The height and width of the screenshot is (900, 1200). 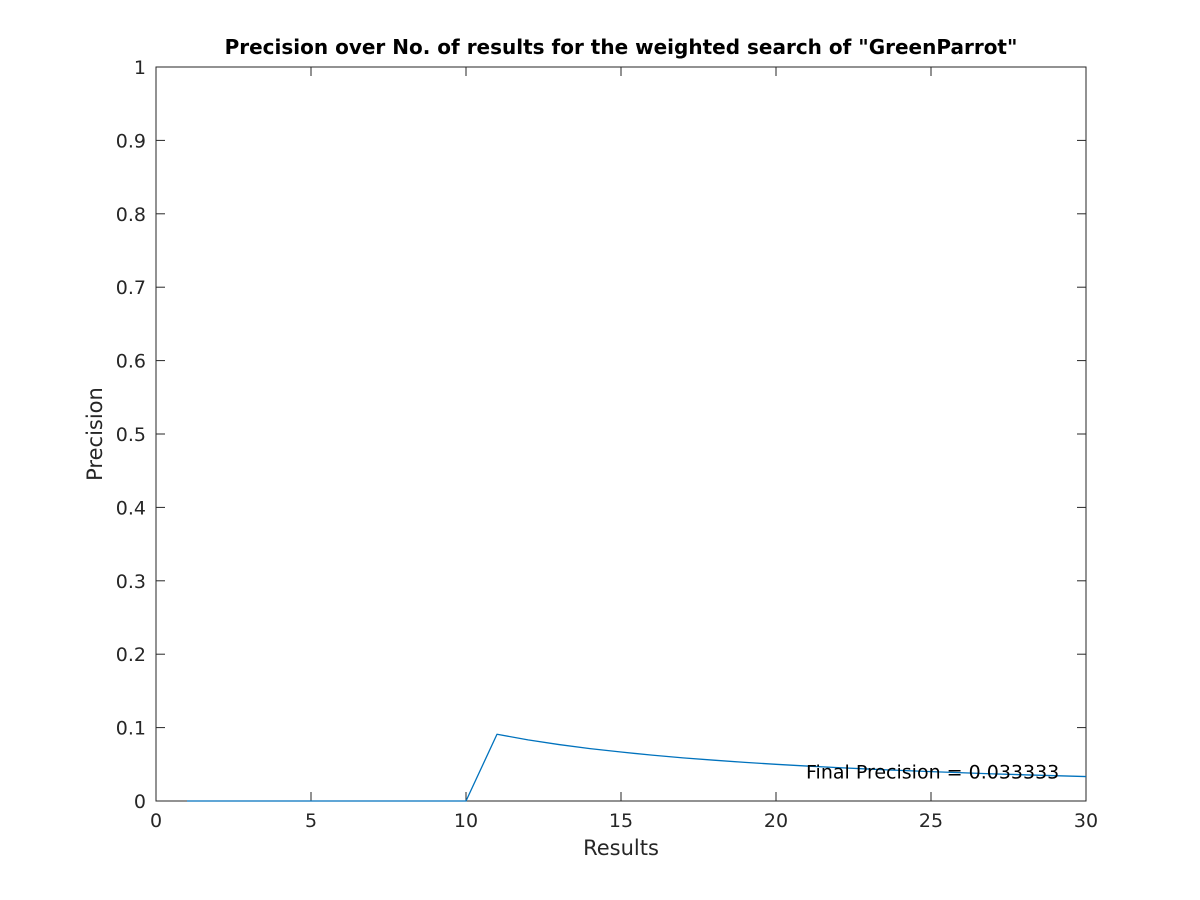 What do you see at coordinates (131, 288) in the screenshot?
I see `y-tick-label: 0.7` at bounding box center [131, 288].